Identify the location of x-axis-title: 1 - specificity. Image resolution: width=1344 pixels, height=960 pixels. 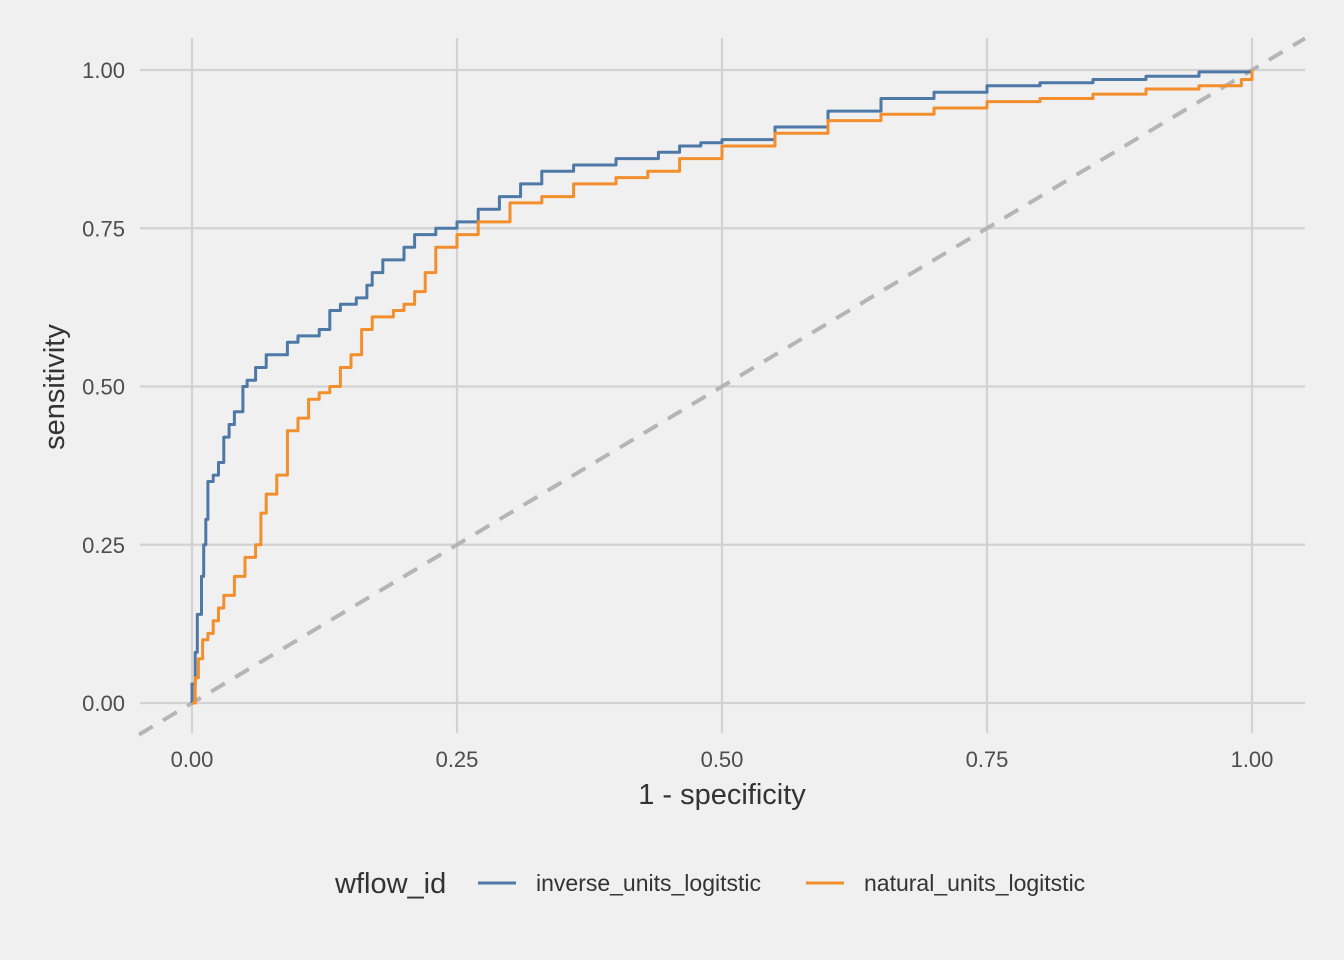
(722, 795).